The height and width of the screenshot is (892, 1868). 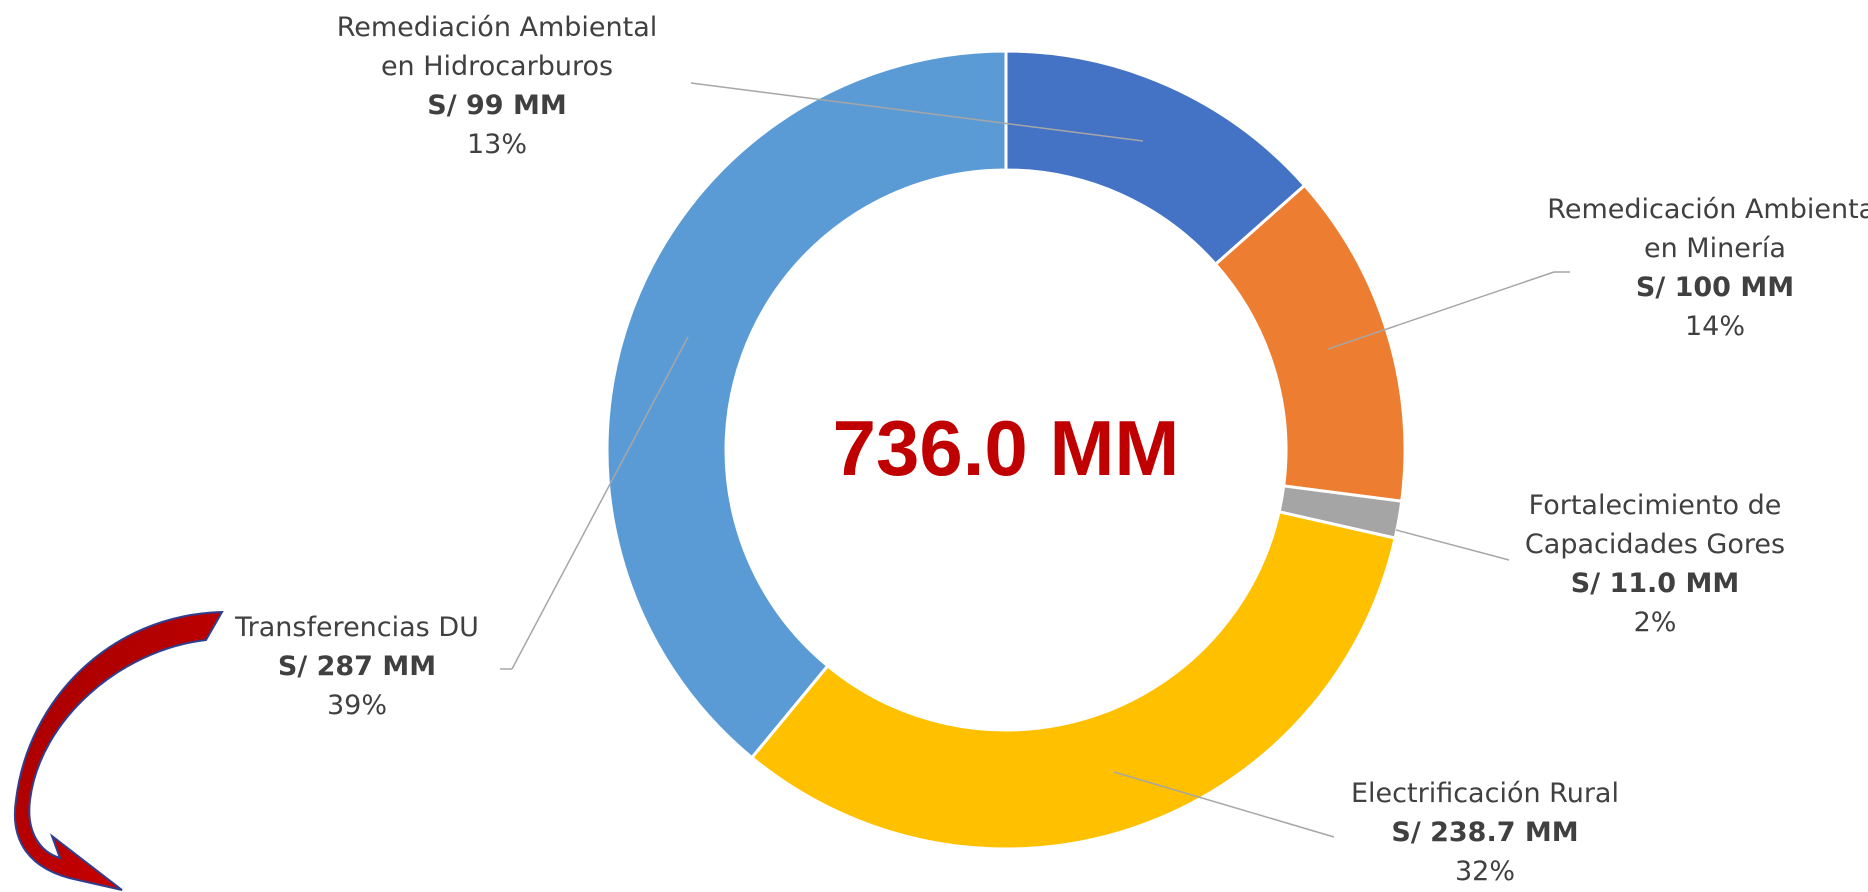 What do you see at coordinates (497, 105) in the screenshot?
I see `value-label: S/ 99 MM` at bounding box center [497, 105].